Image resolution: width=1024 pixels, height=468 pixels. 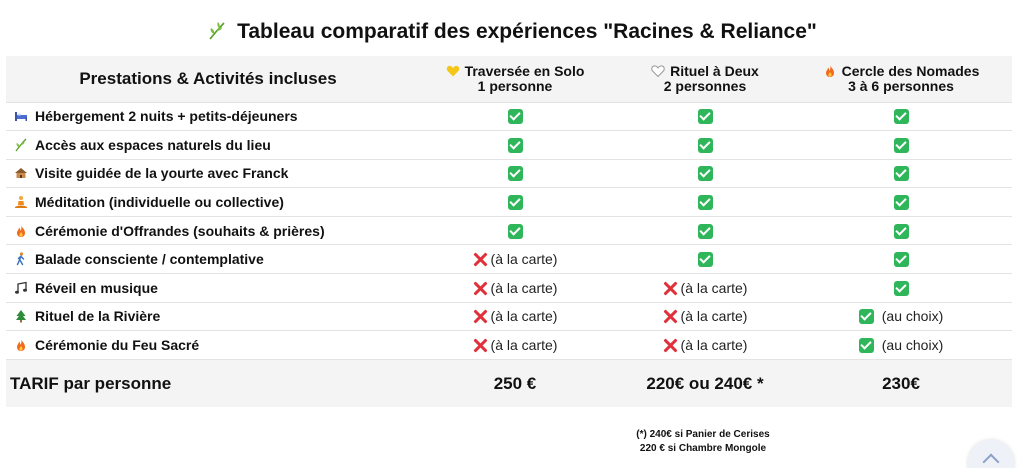 What do you see at coordinates (98, 316) in the screenshot?
I see `row-label: Rituel de la Rivière` at bounding box center [98, 316].